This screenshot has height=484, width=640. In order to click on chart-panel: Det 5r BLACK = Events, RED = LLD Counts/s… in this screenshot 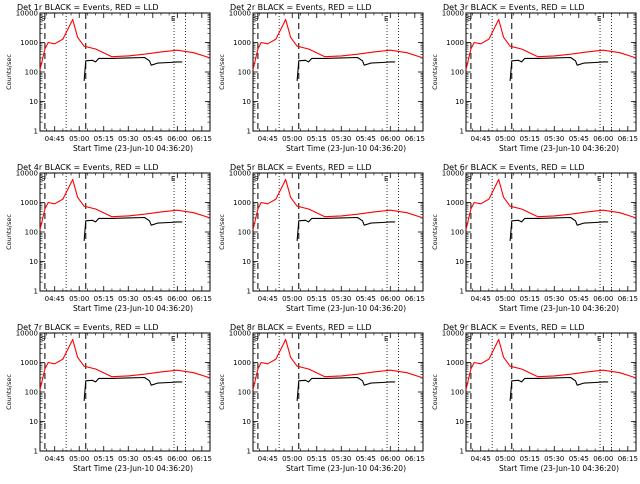, I will do `click(321, 238)`.